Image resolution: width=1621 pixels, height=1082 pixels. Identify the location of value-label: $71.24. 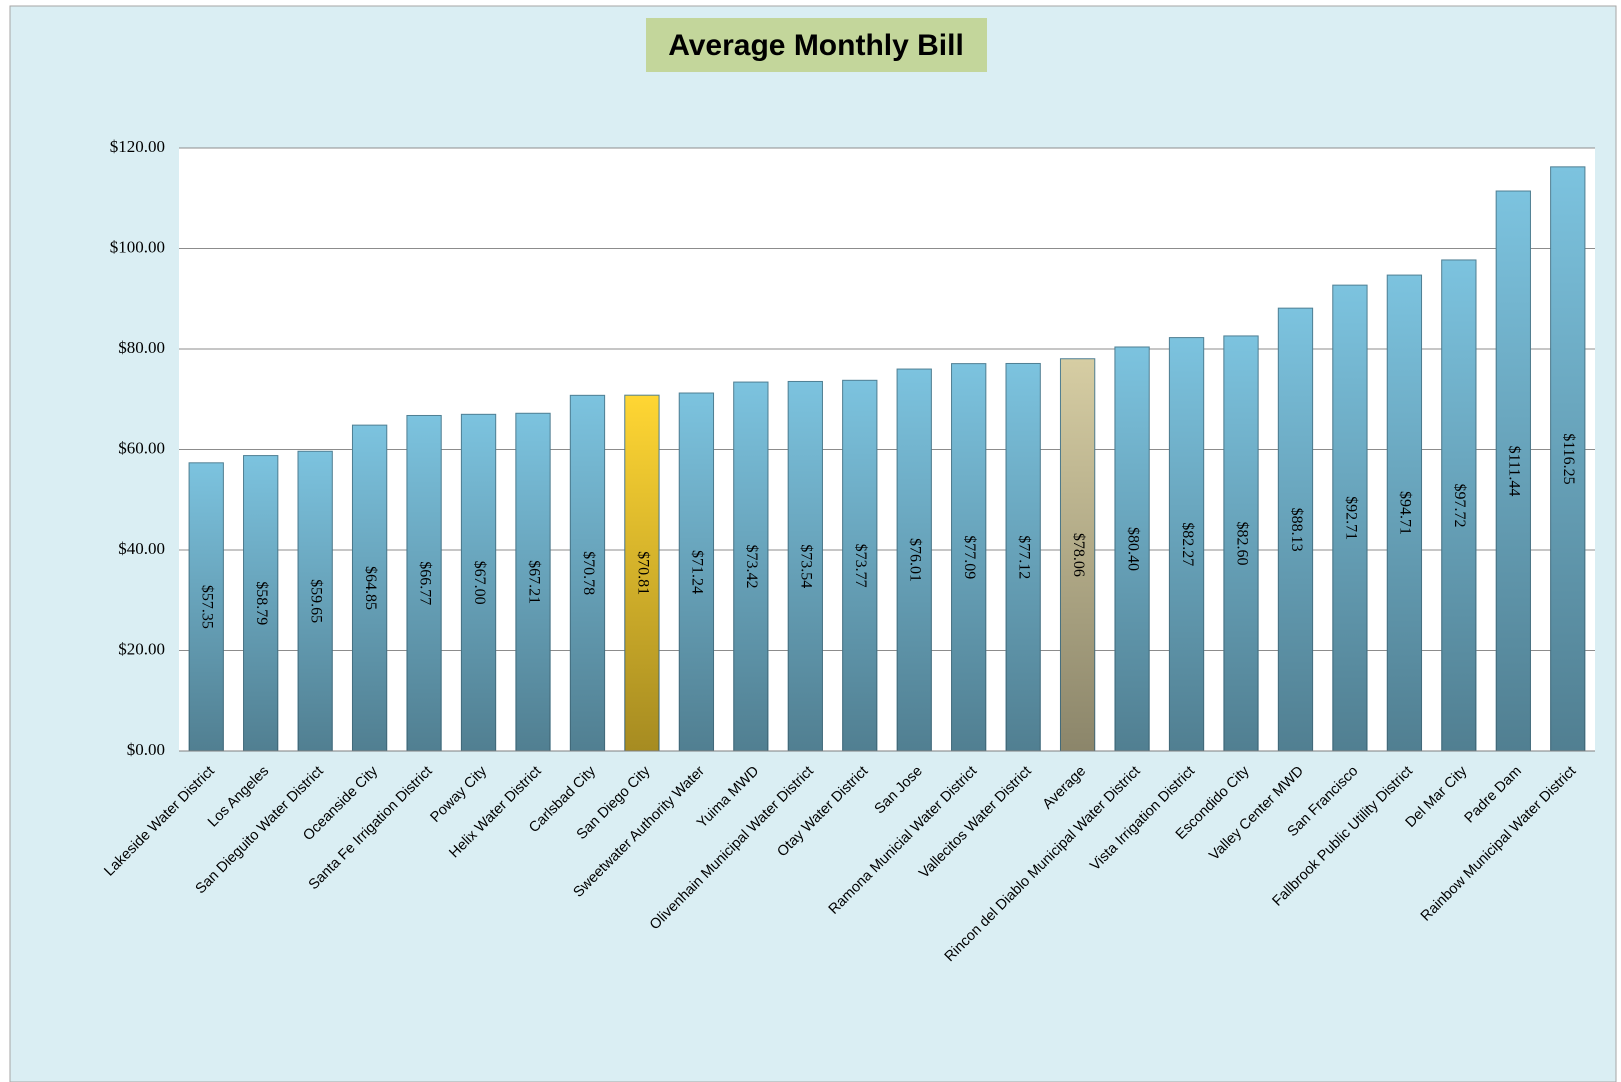
(697, 572).